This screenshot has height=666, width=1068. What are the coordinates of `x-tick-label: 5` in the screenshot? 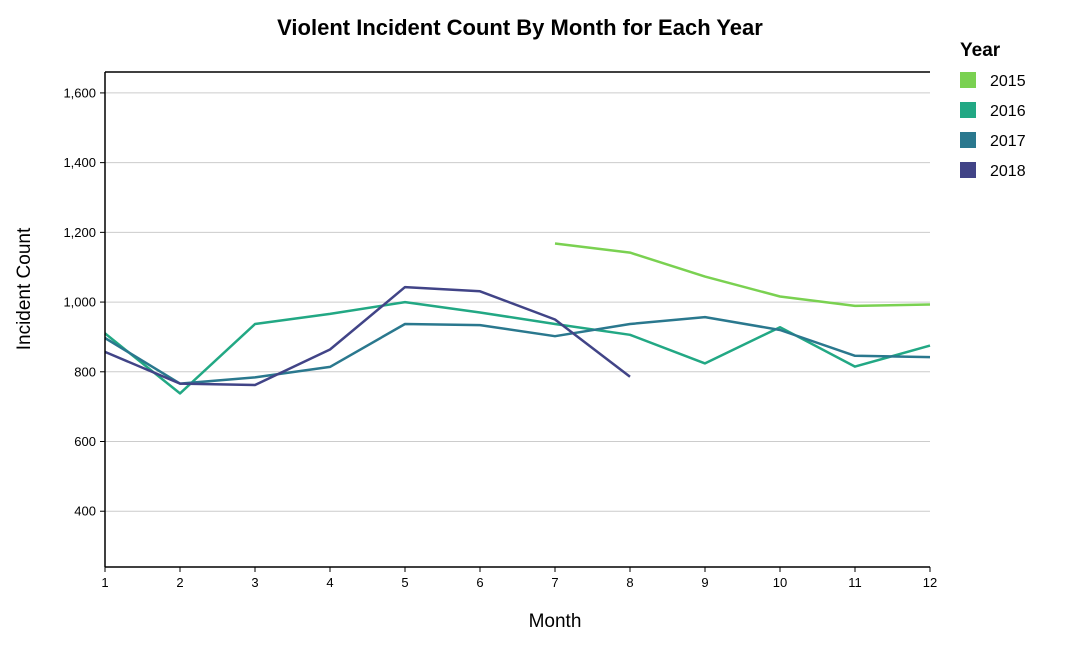 It's located at (404, 582).